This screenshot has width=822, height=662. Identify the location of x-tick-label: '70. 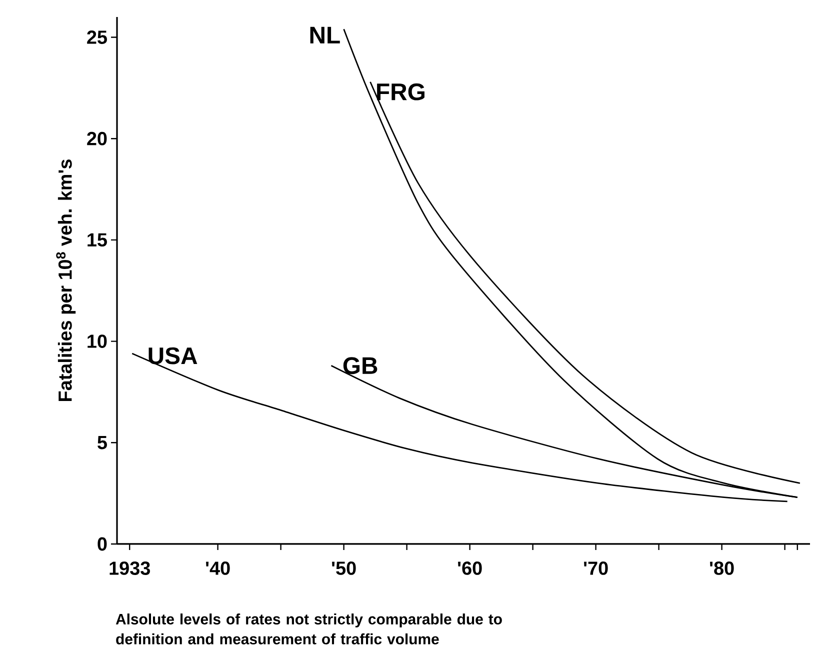
(596, 568).